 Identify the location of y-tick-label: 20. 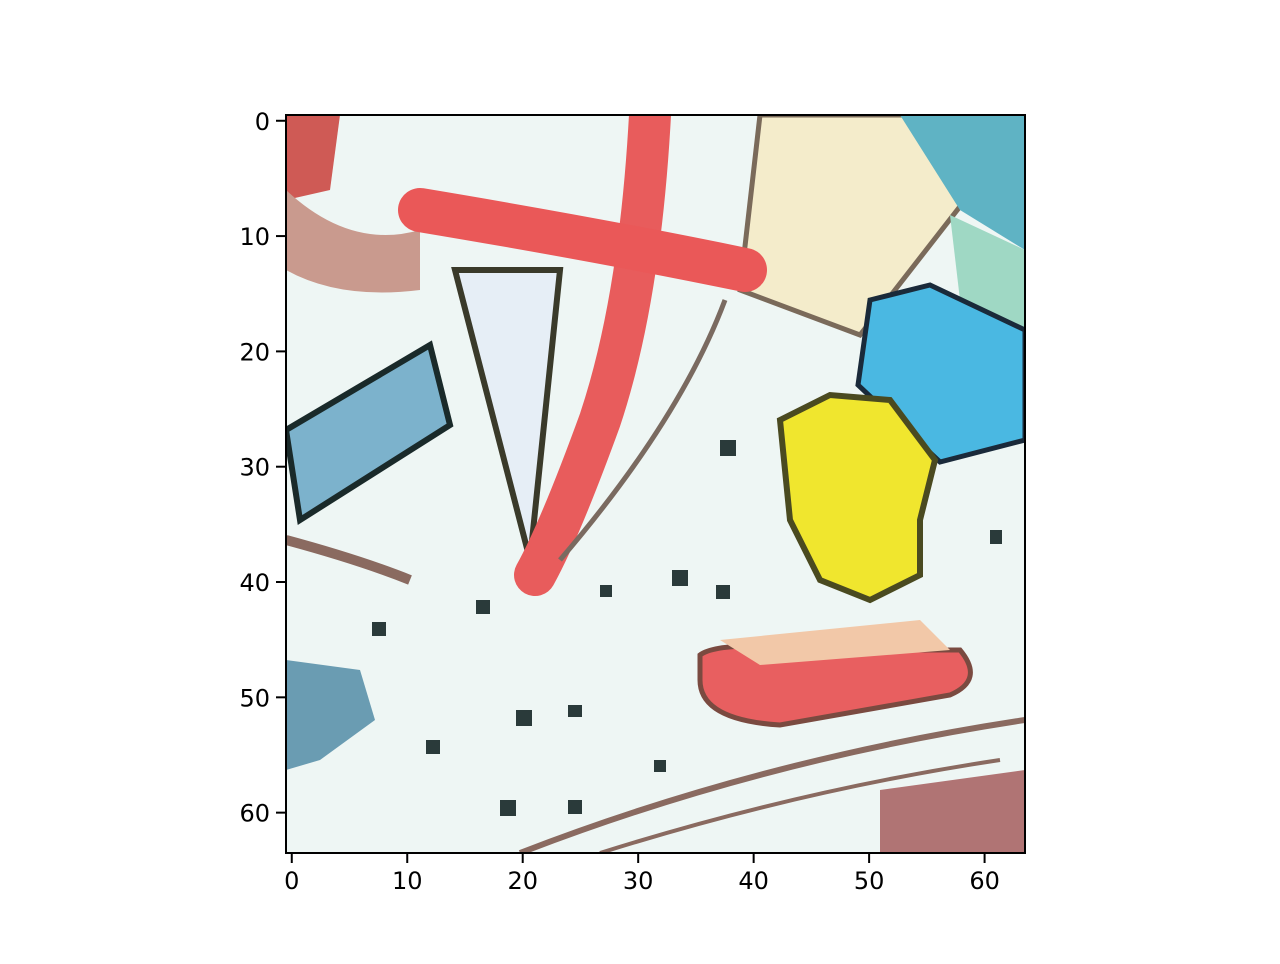
(254, 352).